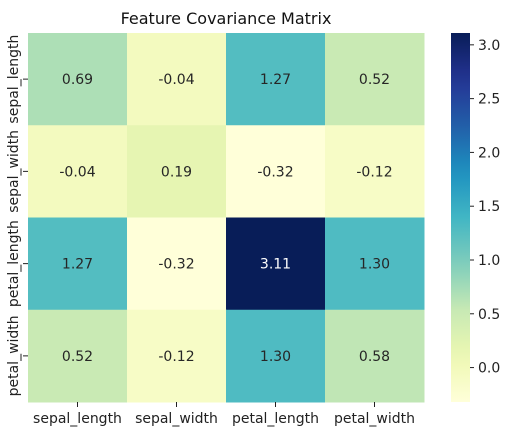 This screenshot has width=515, height=436. Describe the element at coordinates (489, 153) in the screenshot. I see `colorbar-tick-label: 2.0` at that location.